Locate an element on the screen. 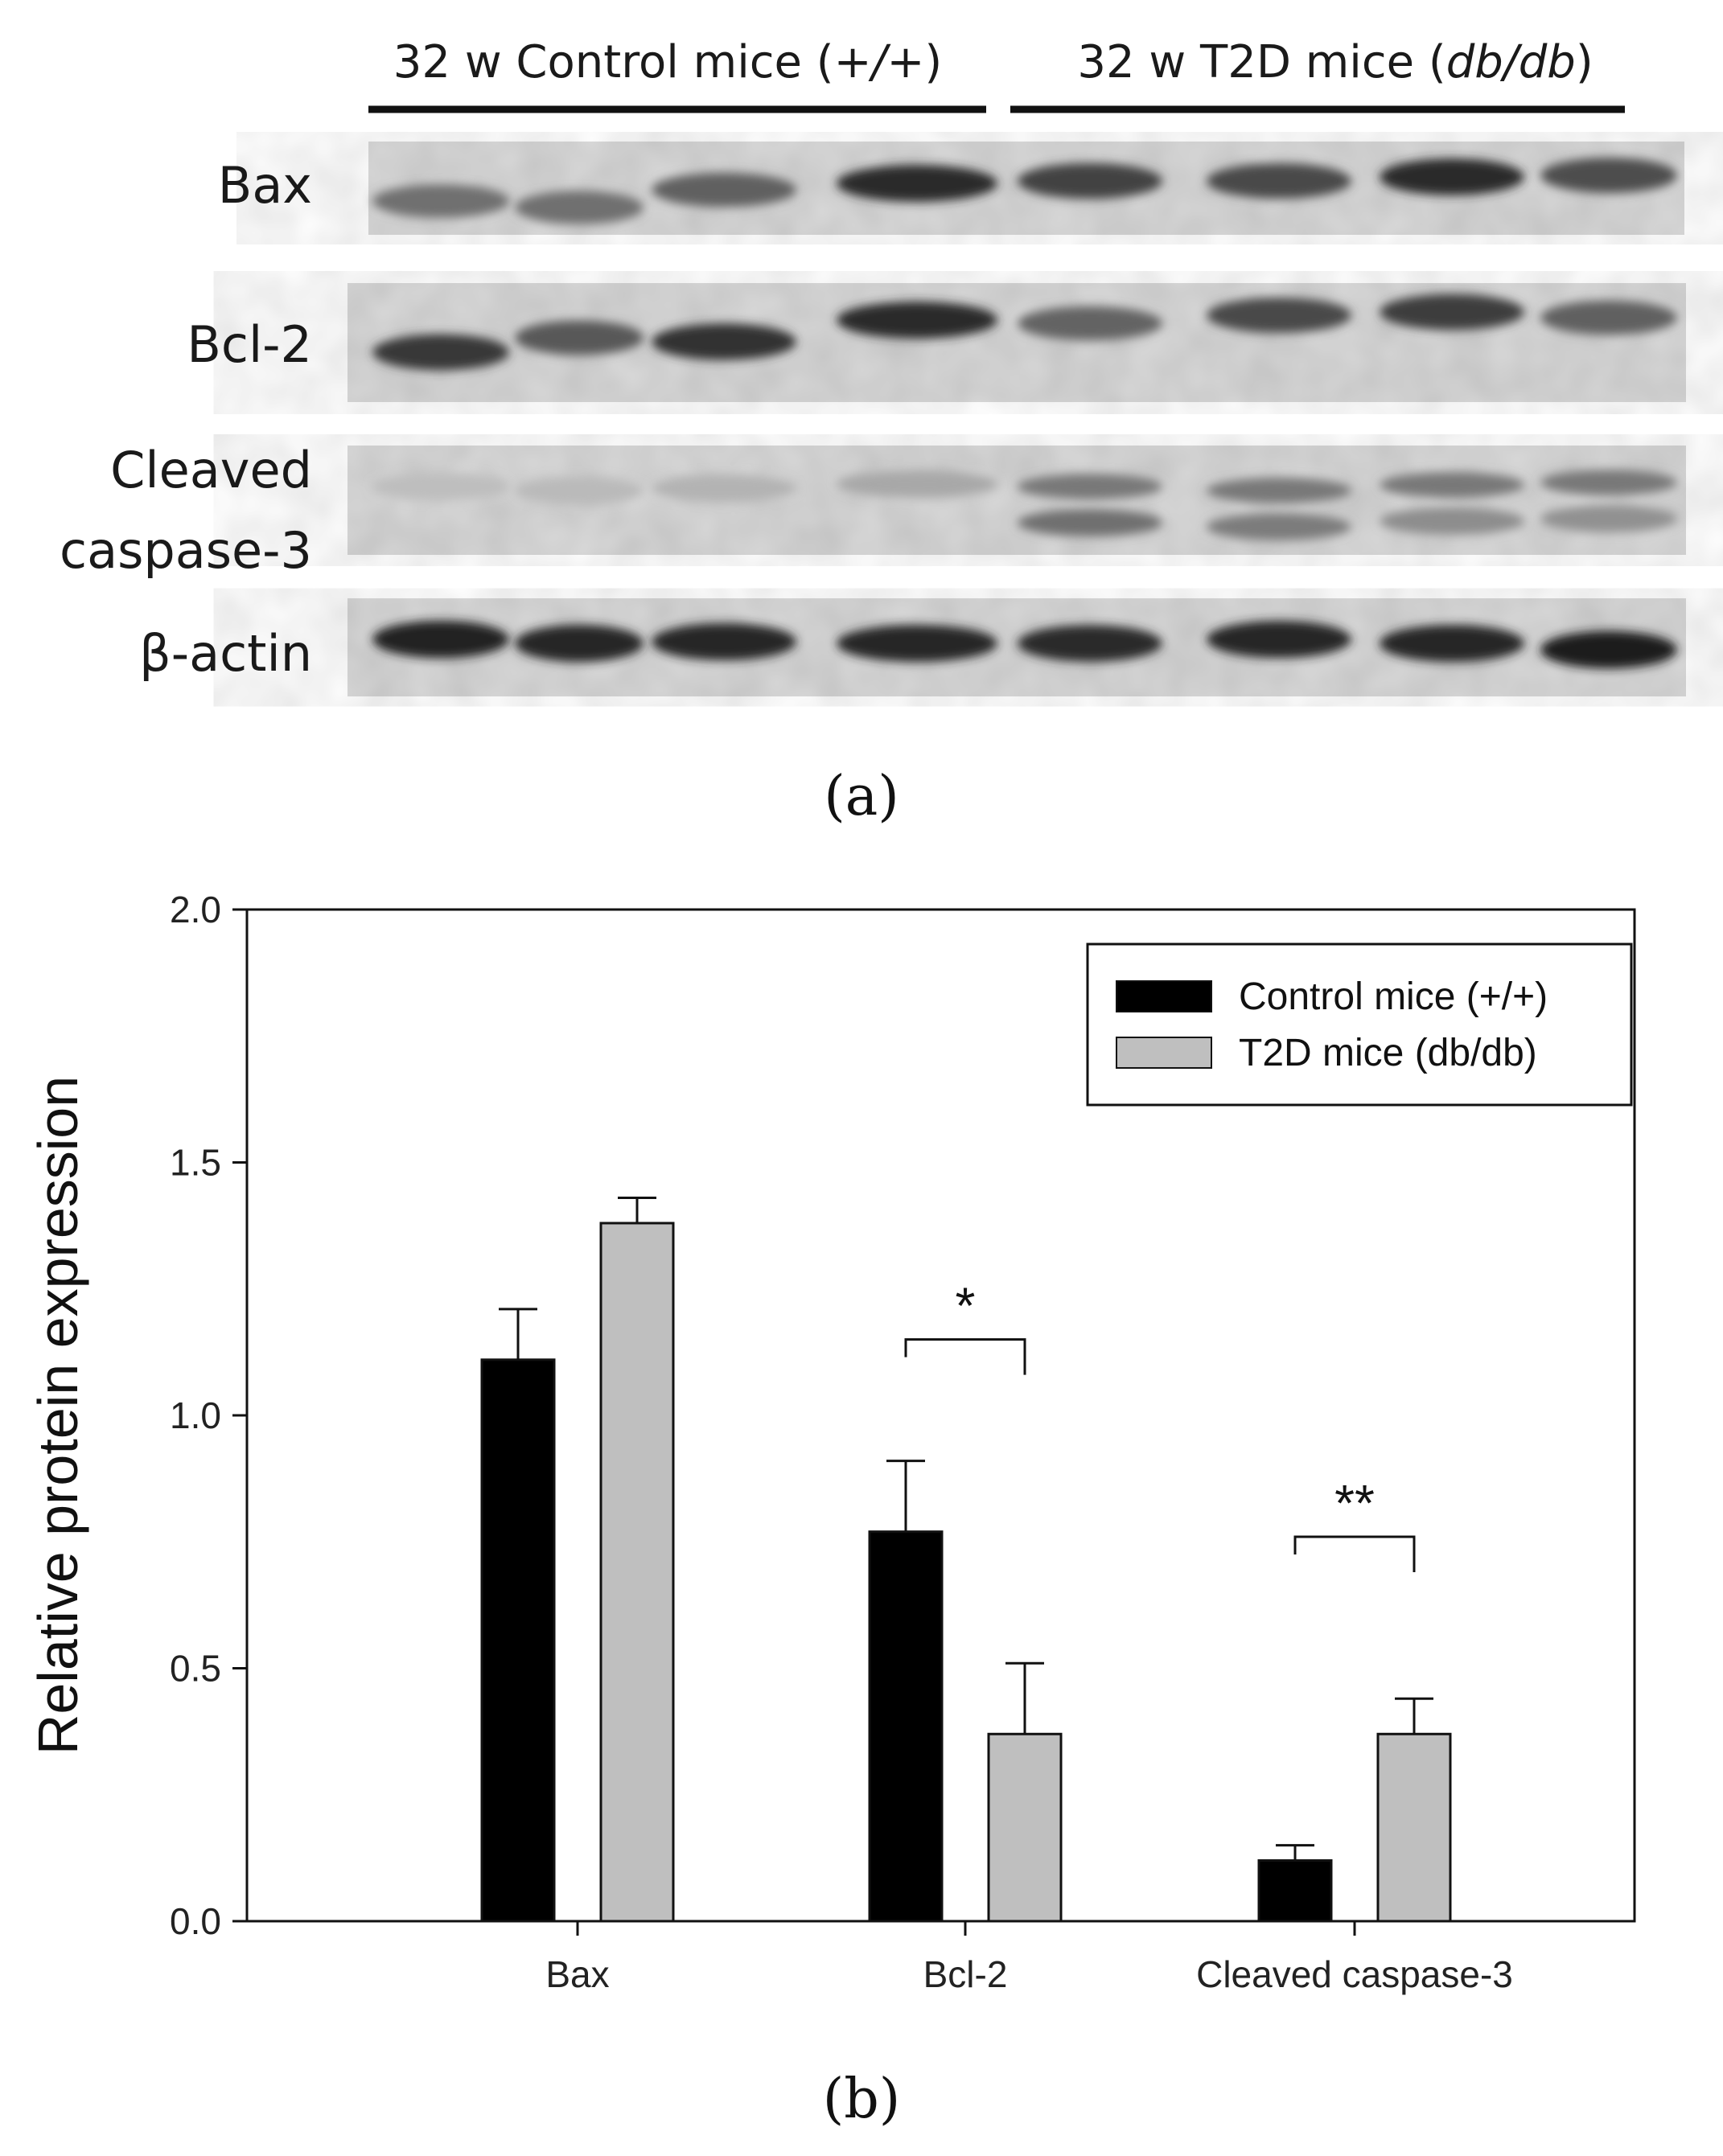 The height and width of the screenshot is (2156, 1723). panel-b-label: (b) is located at coordinates (862, 2099).